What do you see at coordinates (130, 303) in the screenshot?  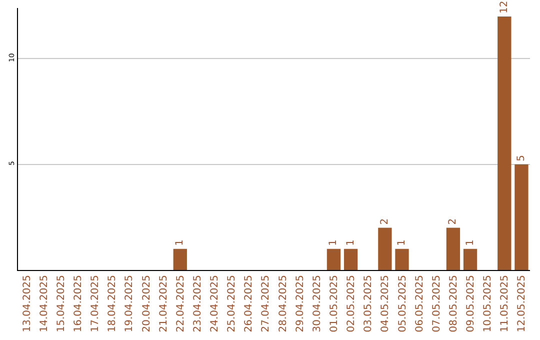 I see `x-tick-label: 19.04.2025` at bounding box center [130, 303].